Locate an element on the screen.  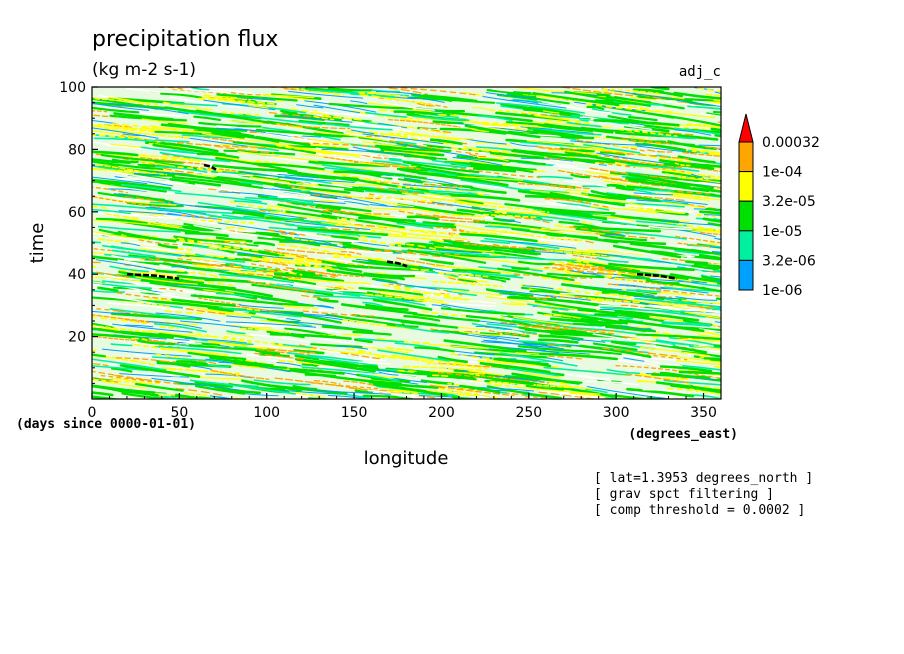
colorbar-max-triangle is located at coordinates (746, 128).